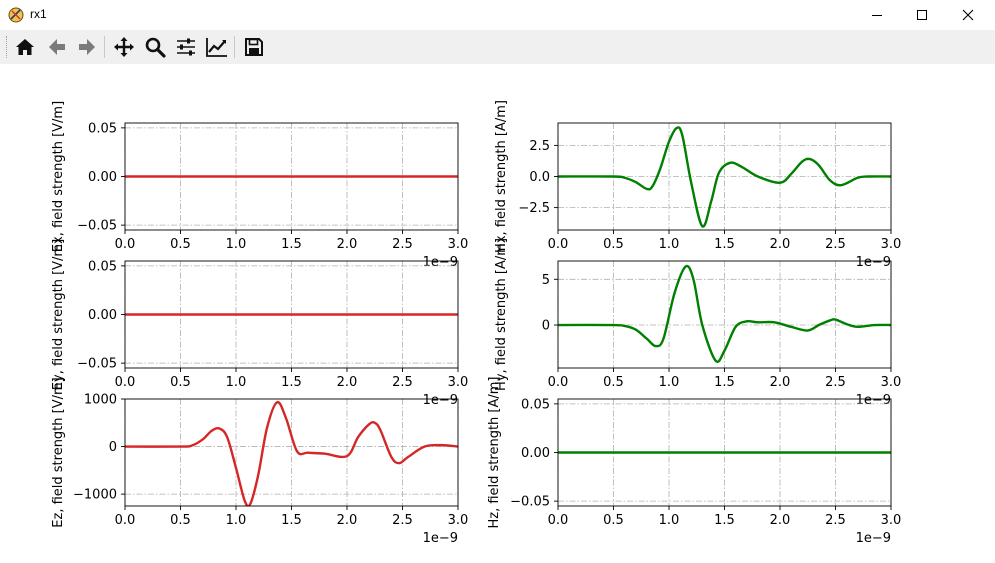 The image size is (995, 563). What do you see at coordinates (539, 177) in the screenshot?
I see `y-tick-label: 0.0` at bounding box center [539, 177].